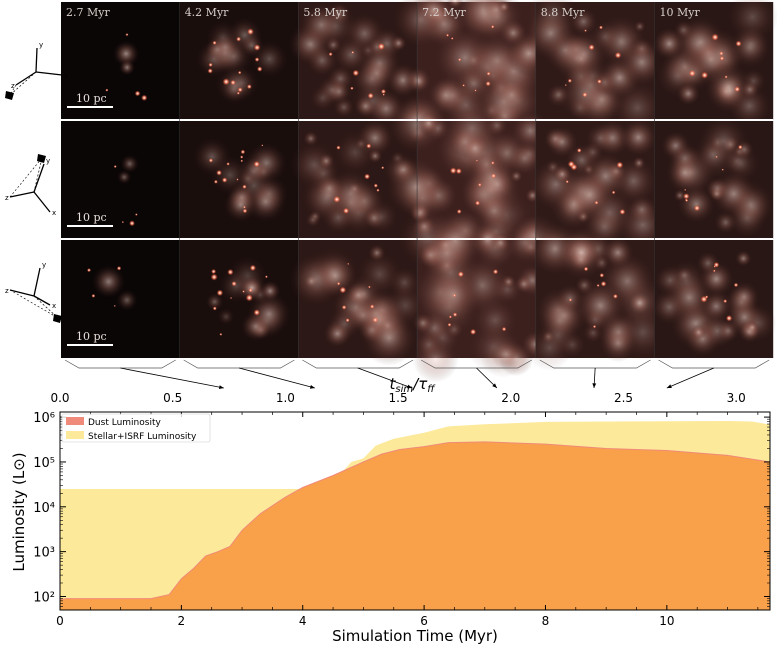 Image resolution: width=777 pixels, height=650 pixels. I want to click on legend: Dust Luminosity Stellar+ISRF Luminosity, so click(136, 428).